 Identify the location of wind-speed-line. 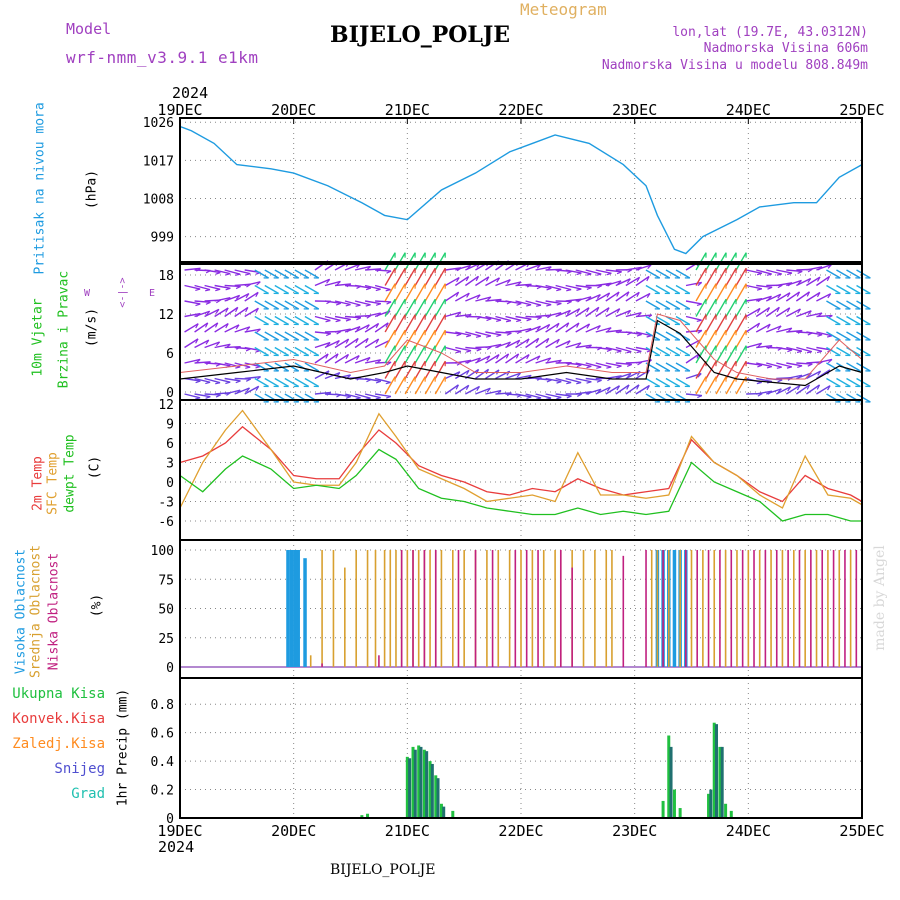
(521, 353).